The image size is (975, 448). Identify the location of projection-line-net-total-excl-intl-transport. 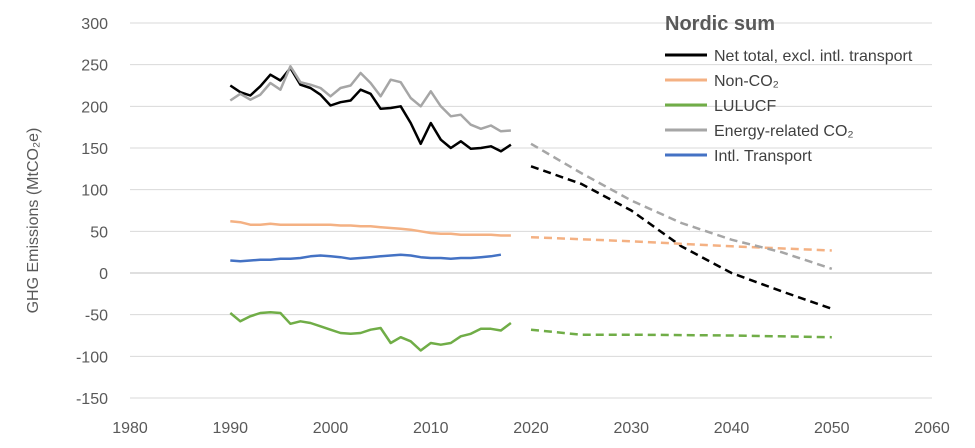
(681, 237).